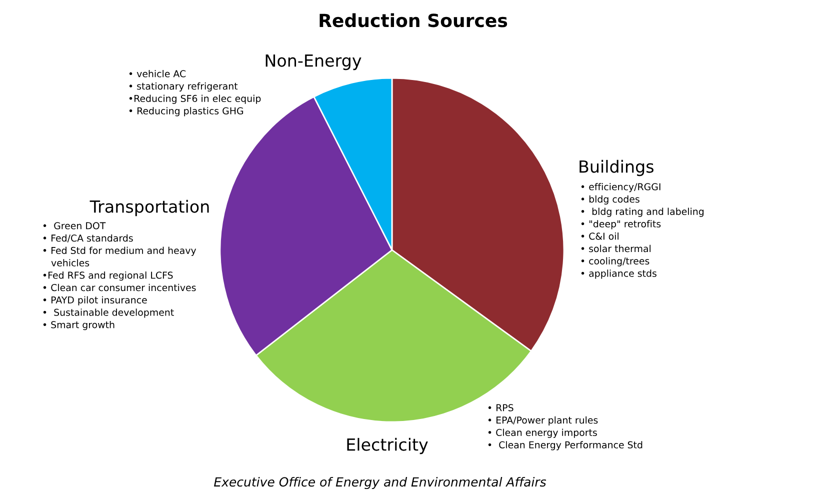  What do you see at coordinates (314, 62) in the screenshot?
I see `slice-label: Non-Energy` at bounding box center [314, 62].